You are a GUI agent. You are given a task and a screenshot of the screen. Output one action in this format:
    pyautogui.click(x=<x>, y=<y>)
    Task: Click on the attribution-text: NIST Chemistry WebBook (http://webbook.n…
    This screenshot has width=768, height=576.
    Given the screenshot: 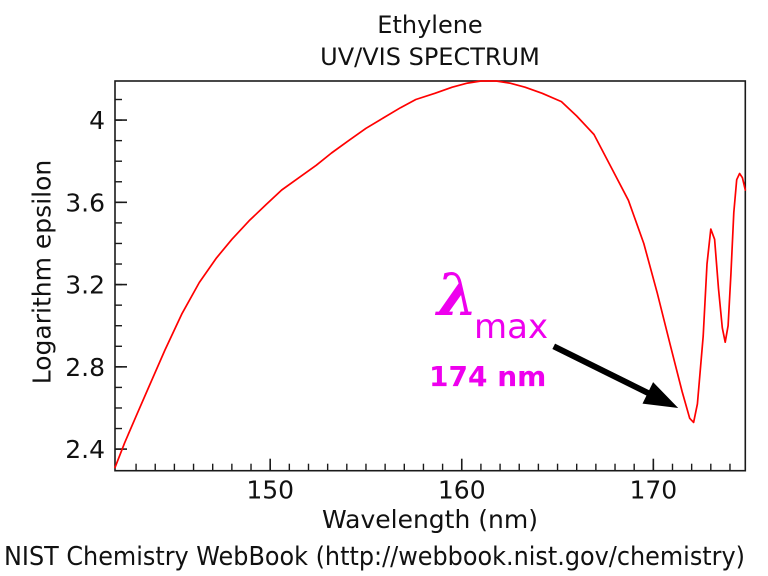 What is the action you would take?
    pyautogui.click(x=375, y=557)
    